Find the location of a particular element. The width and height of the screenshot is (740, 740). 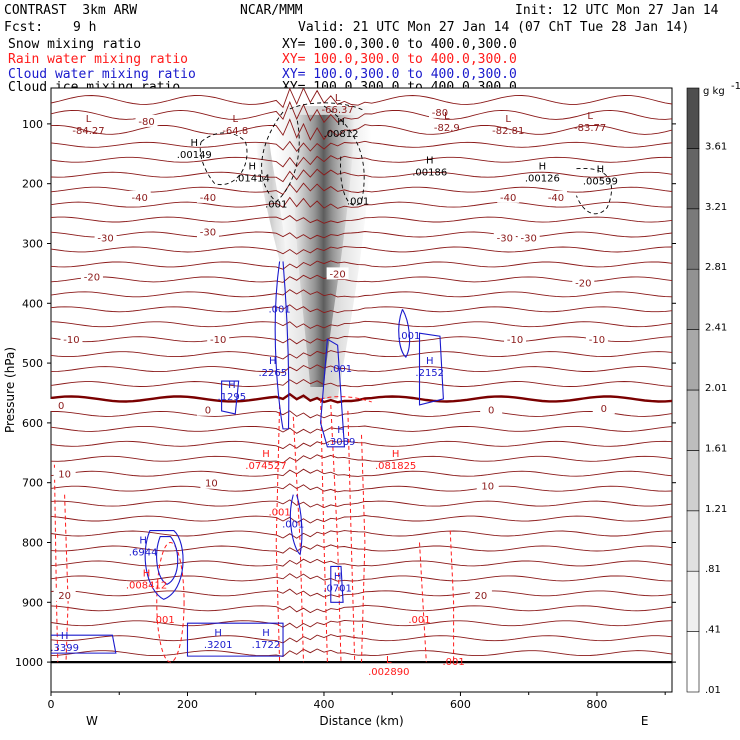

x-axis-west-label: W is located at coordinates (92, 721).